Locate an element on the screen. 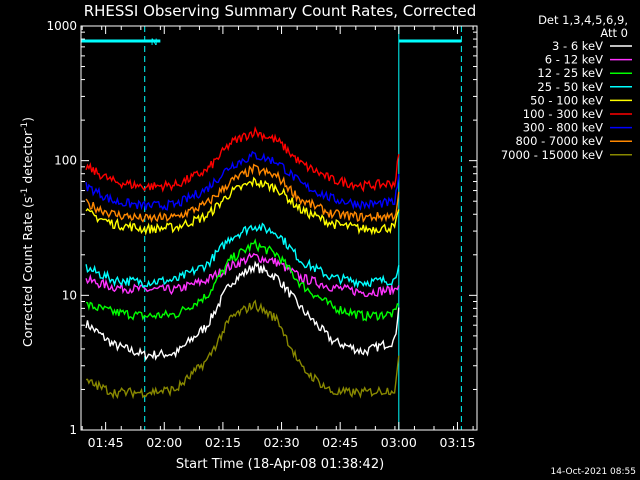 The image size is (640, 480). y-tick-label: 1 is located at coordinates (73, 430).